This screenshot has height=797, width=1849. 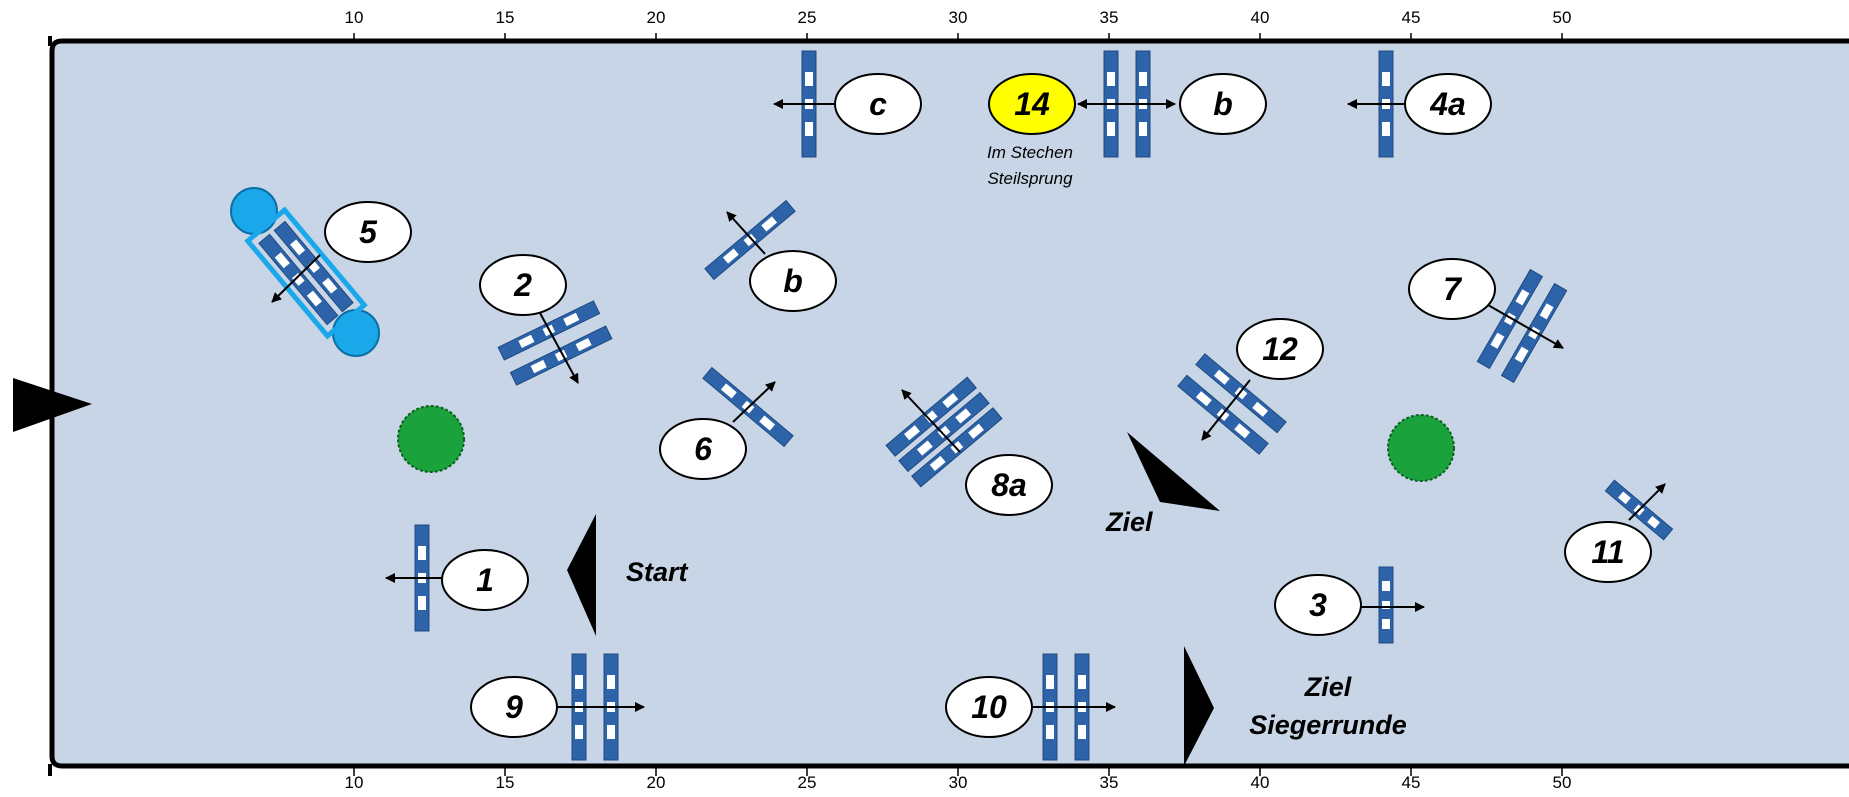 What do you see at coordinates (557, 707) in the screenshot?
I see `fence-9: 9` at bounding box center [557, 707].